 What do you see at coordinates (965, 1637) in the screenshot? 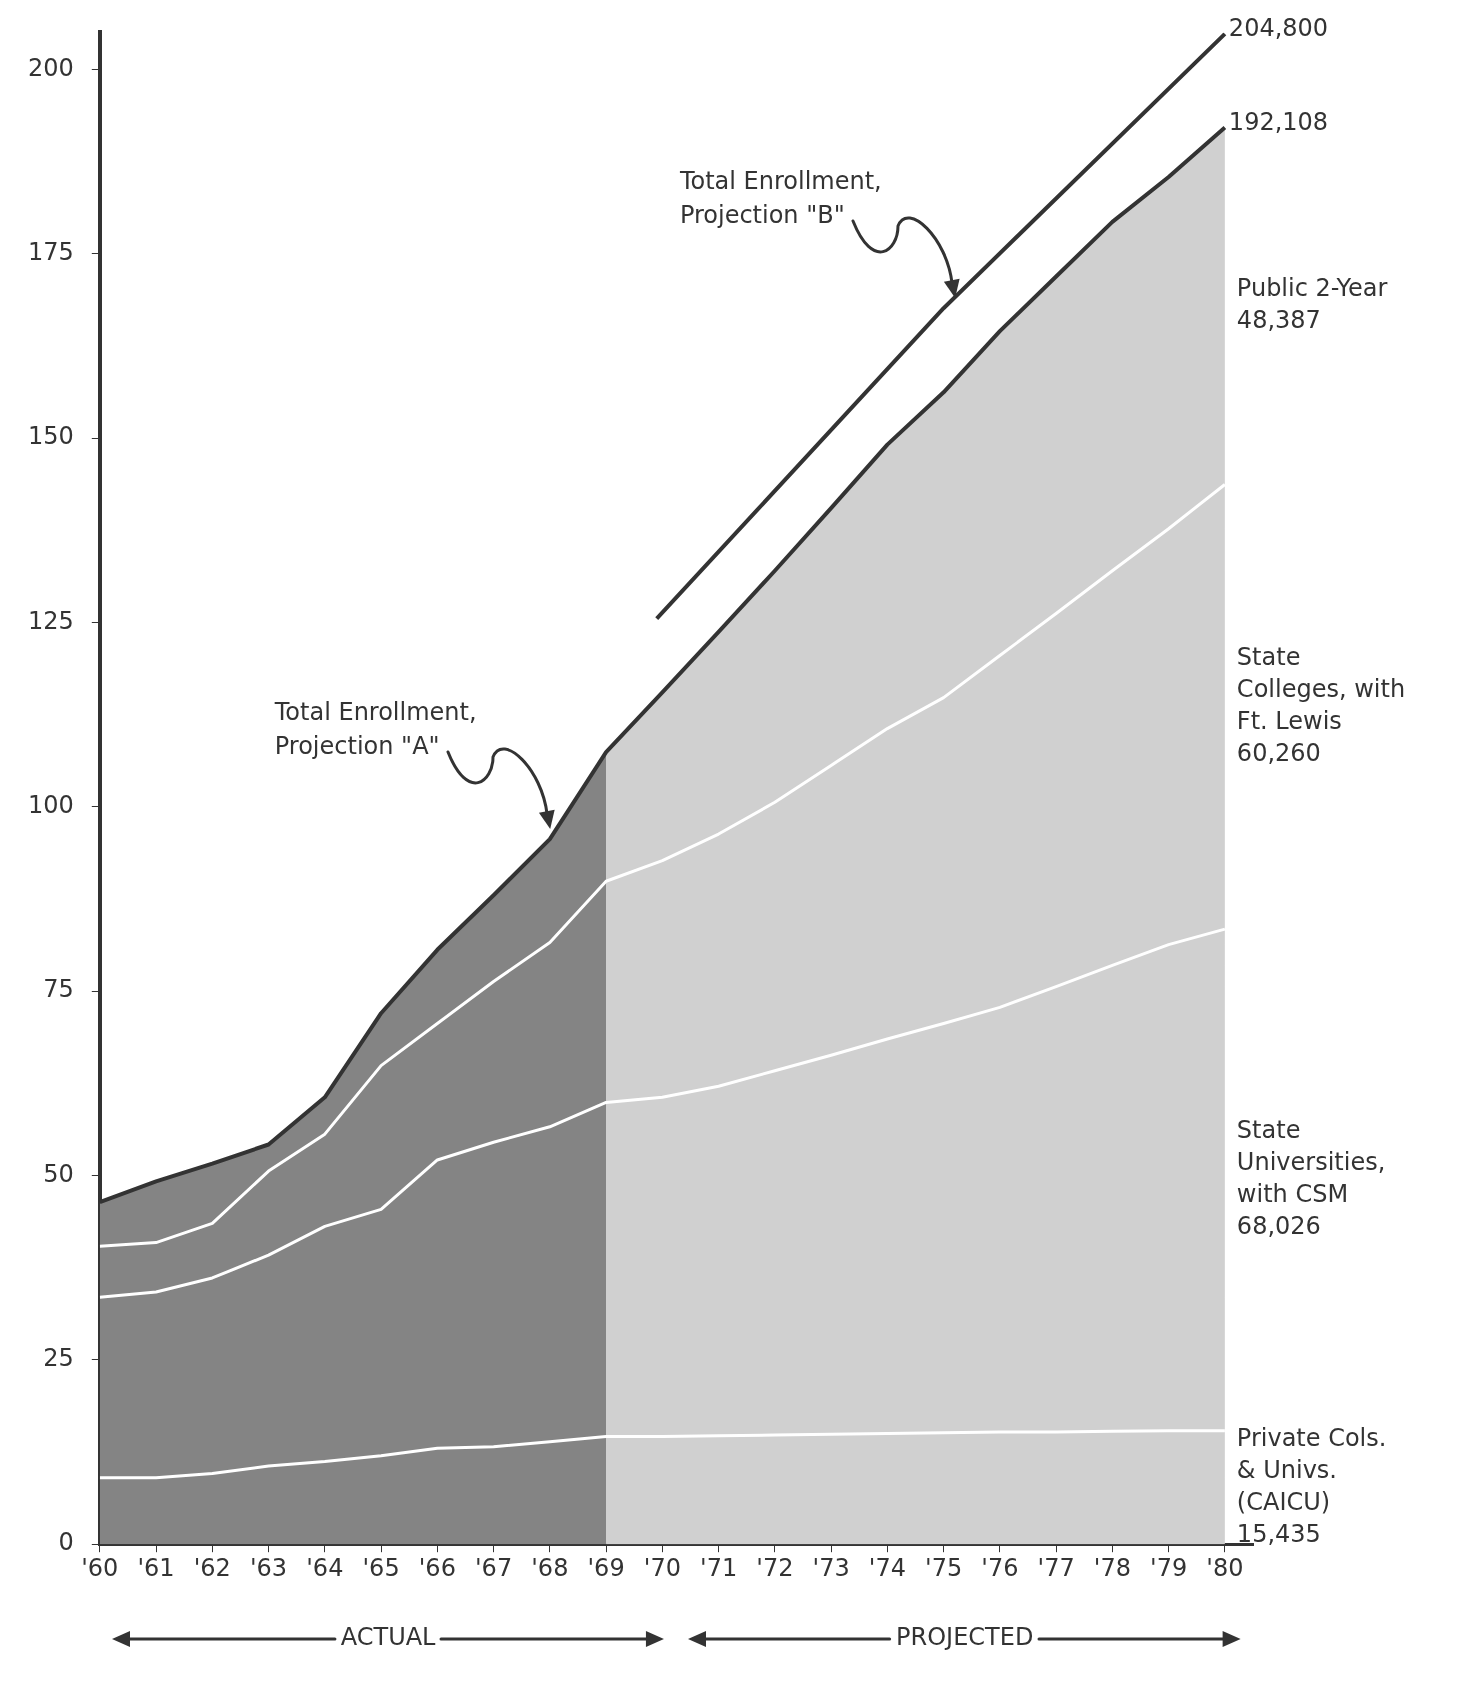
I see `text: PROJECTED` at bounding box center [965, 1637].